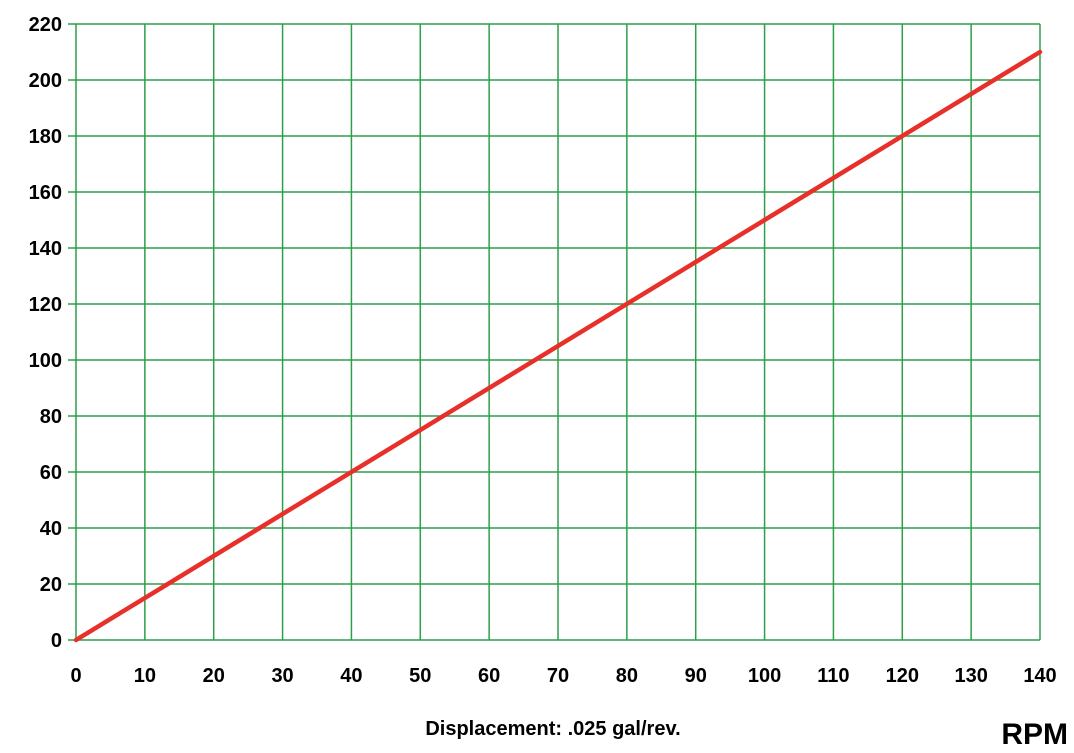  Describe the element at coordinates (145, 676) in the screenshot. I see `x-tick-label-10: 10` at that location.